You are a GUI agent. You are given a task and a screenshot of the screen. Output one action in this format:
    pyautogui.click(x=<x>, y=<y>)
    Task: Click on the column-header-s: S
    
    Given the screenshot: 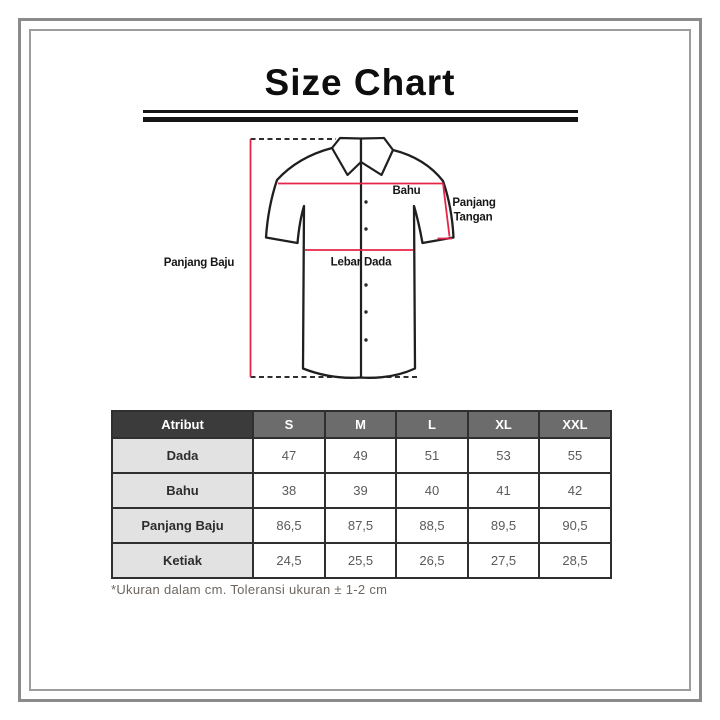 What is the action you would take?
    pyautogui.click(x=289, y=424)
    